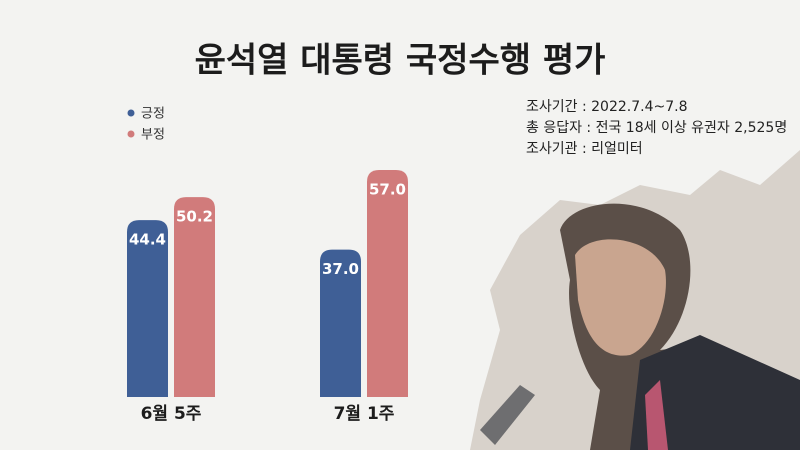  I want to click on chart-title: 윤석열 대통령 국정수행 평가, so click(400, 61).